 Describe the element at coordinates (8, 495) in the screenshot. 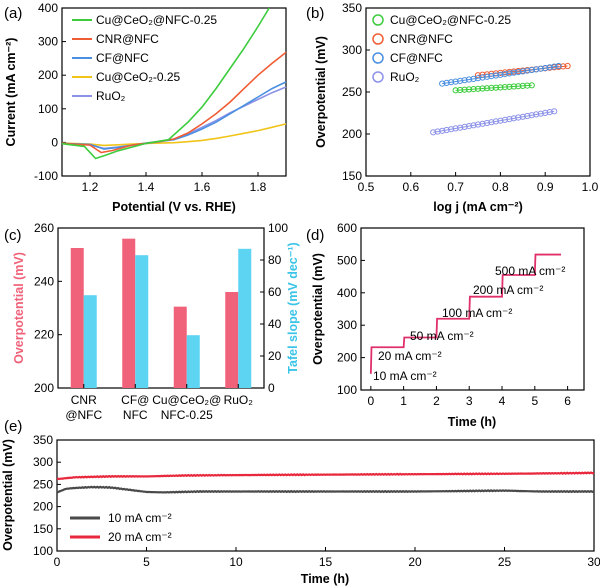

I see `panel-e-ylabel: Overpotential (mV)` at that location.